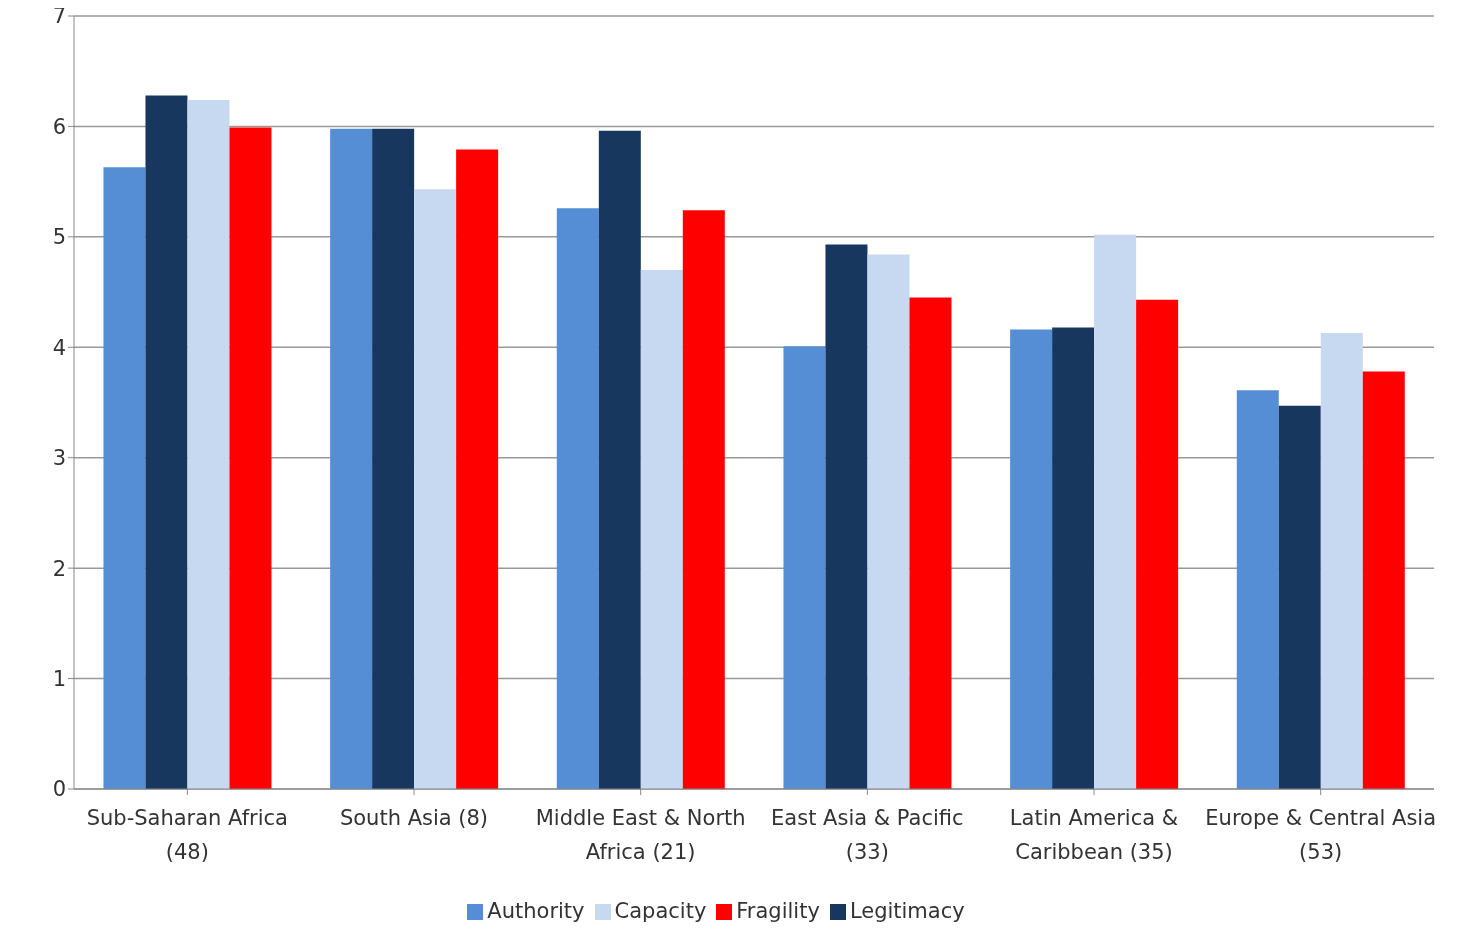  I want to click on legend-label: Authority, so click(536, 911).